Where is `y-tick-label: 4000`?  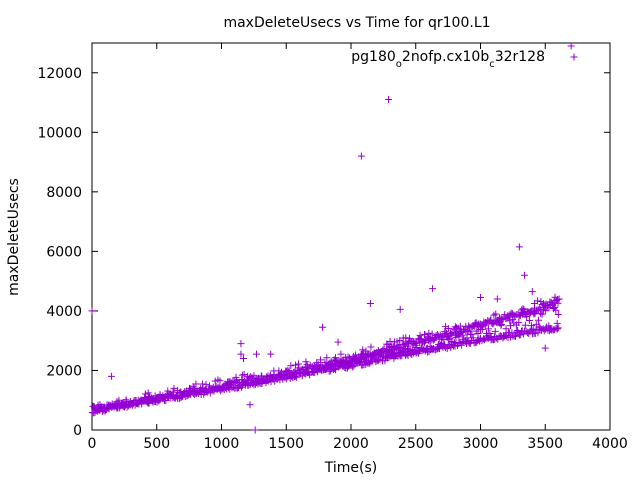 y-tick-label: 4000 is located at coordinates (64, 312).